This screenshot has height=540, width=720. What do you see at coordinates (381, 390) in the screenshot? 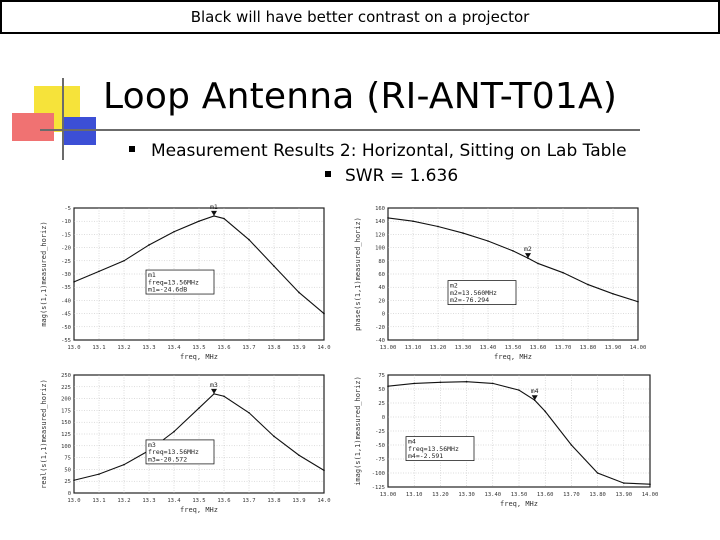
I see `y-tick-label: 50` at bounding box center [381, 390].